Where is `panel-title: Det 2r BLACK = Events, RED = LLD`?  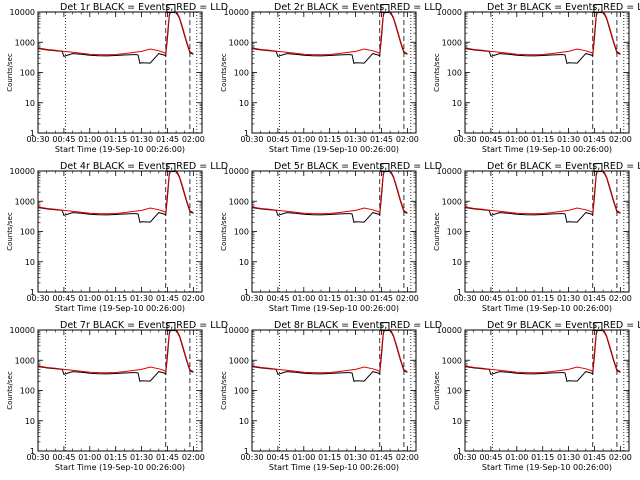 panel-title: Det 2r BLACK = Events, RED = LLD is located at coordinates (358, 7).